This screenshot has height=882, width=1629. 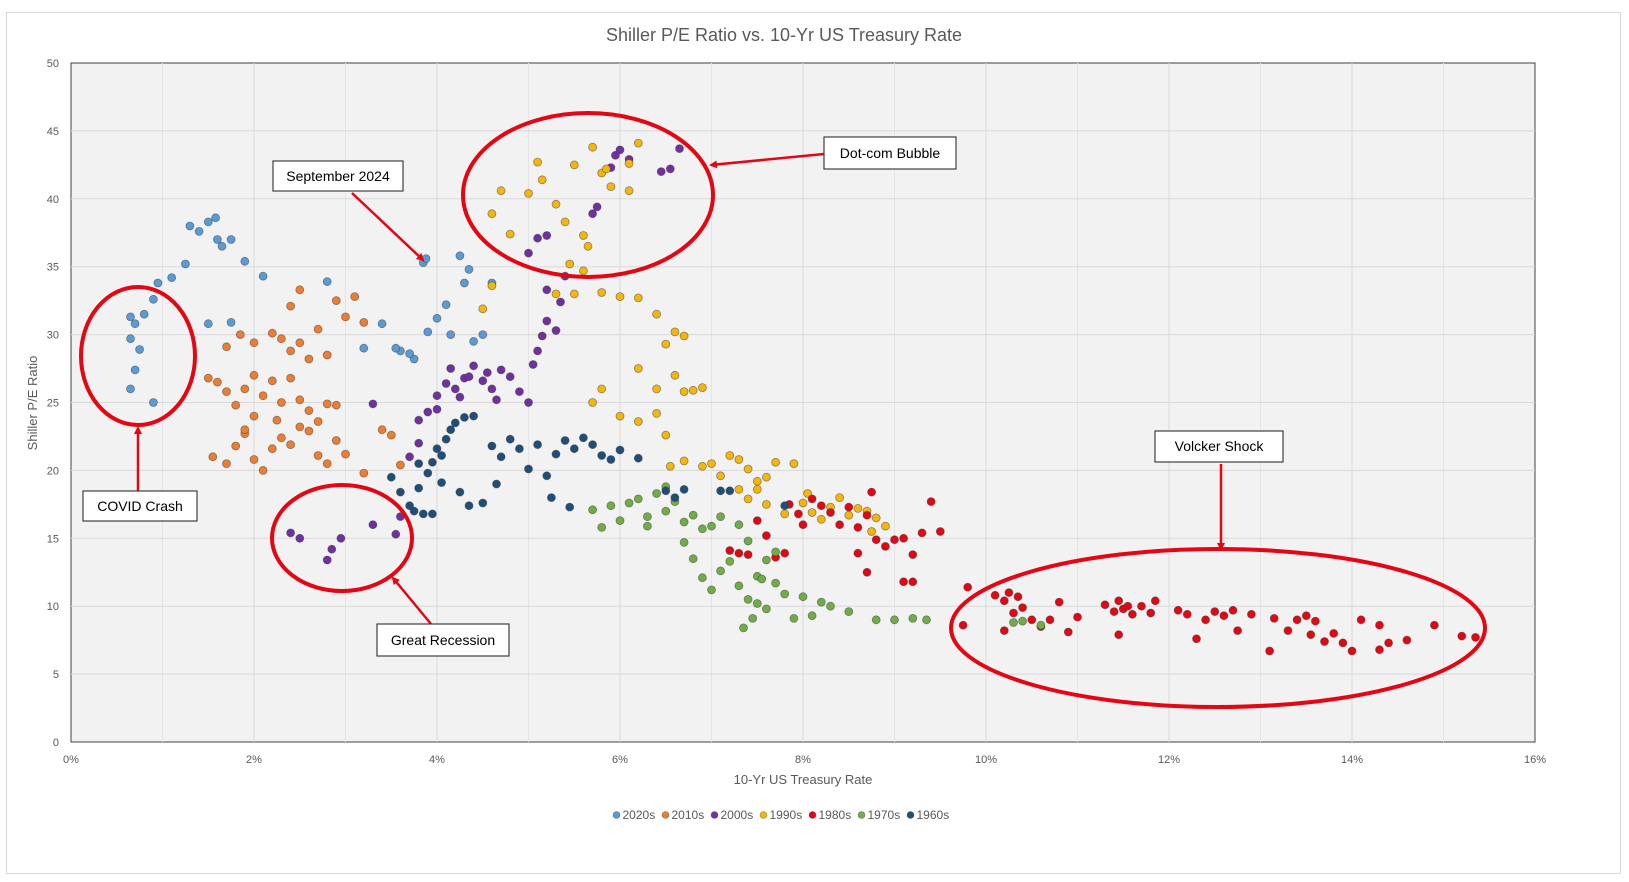 What do you see at coordinates (804, 760) in the screenshot?
I see `x-axis-ticks: 0% 2% 4% 6% 8% 10% 12% 14% 16%` at bounding box center [804, 760].